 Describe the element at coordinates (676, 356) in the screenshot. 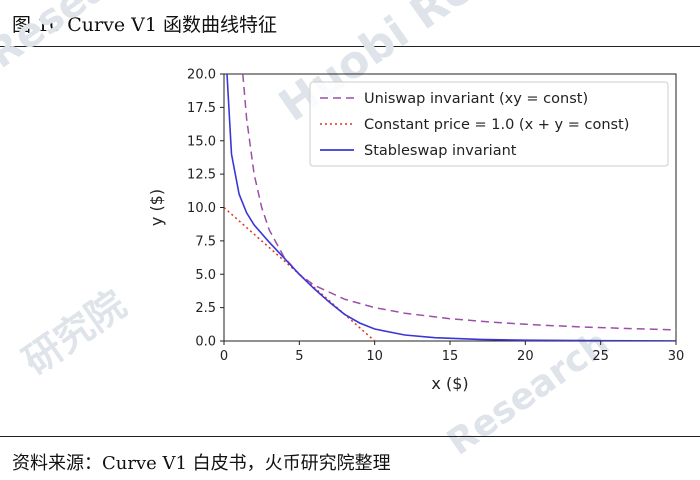

I see `x-tick-label: 30` at that location.